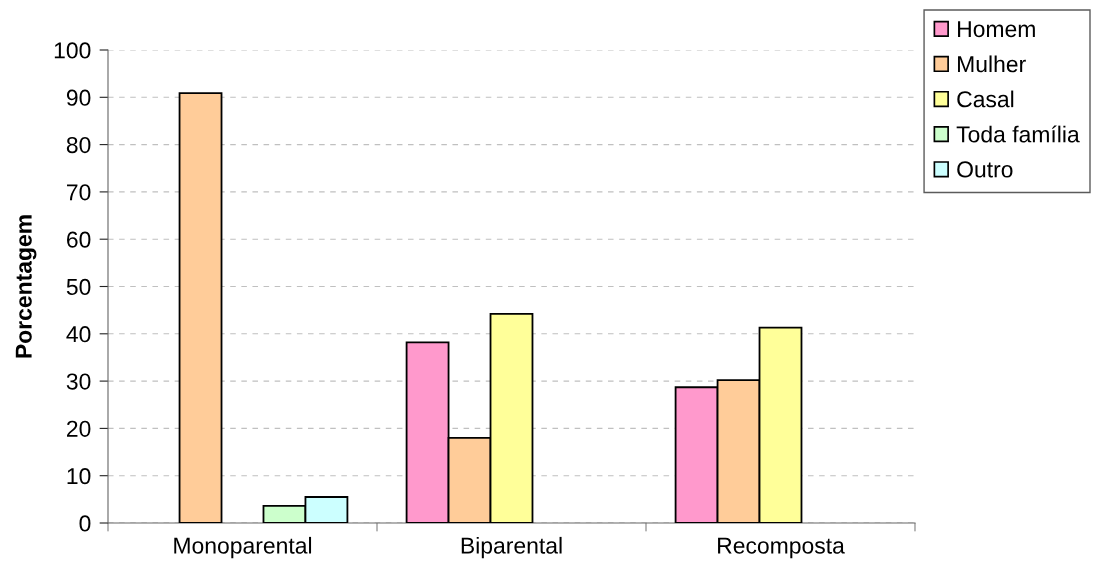 This screenshot has width=1093, height=569. I want to click on y-tick-label: 100, so click(72, 50).